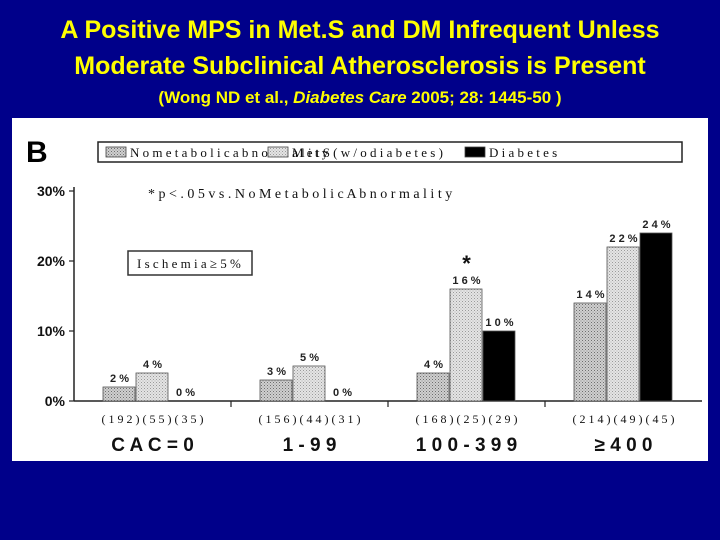 The width and height of the screenshot is (720, 540). What do you see at coordinates (51, 331) in the screenshot?
I see `y-tick-label: 10%` at bounding box center [51, 331].